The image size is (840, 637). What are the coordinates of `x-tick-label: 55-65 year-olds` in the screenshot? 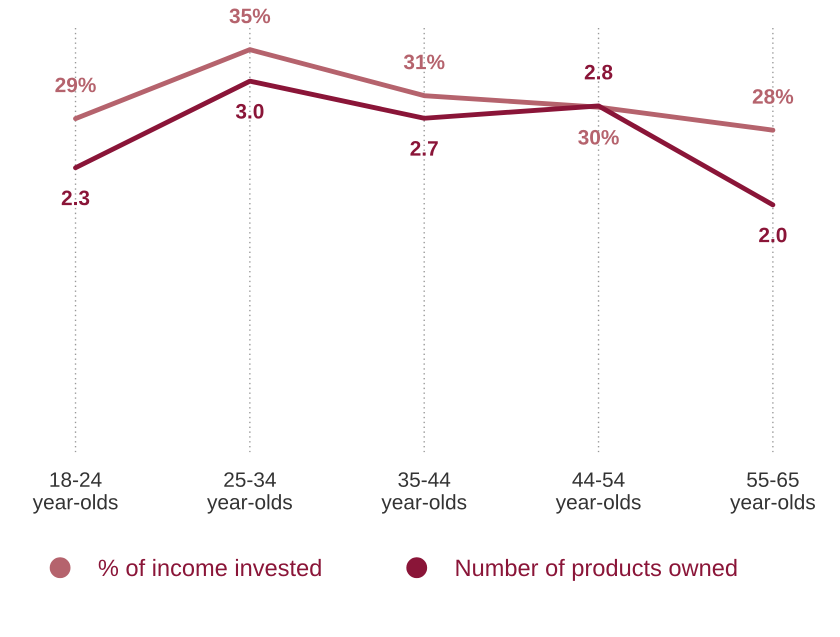 It's located at (772, 493).